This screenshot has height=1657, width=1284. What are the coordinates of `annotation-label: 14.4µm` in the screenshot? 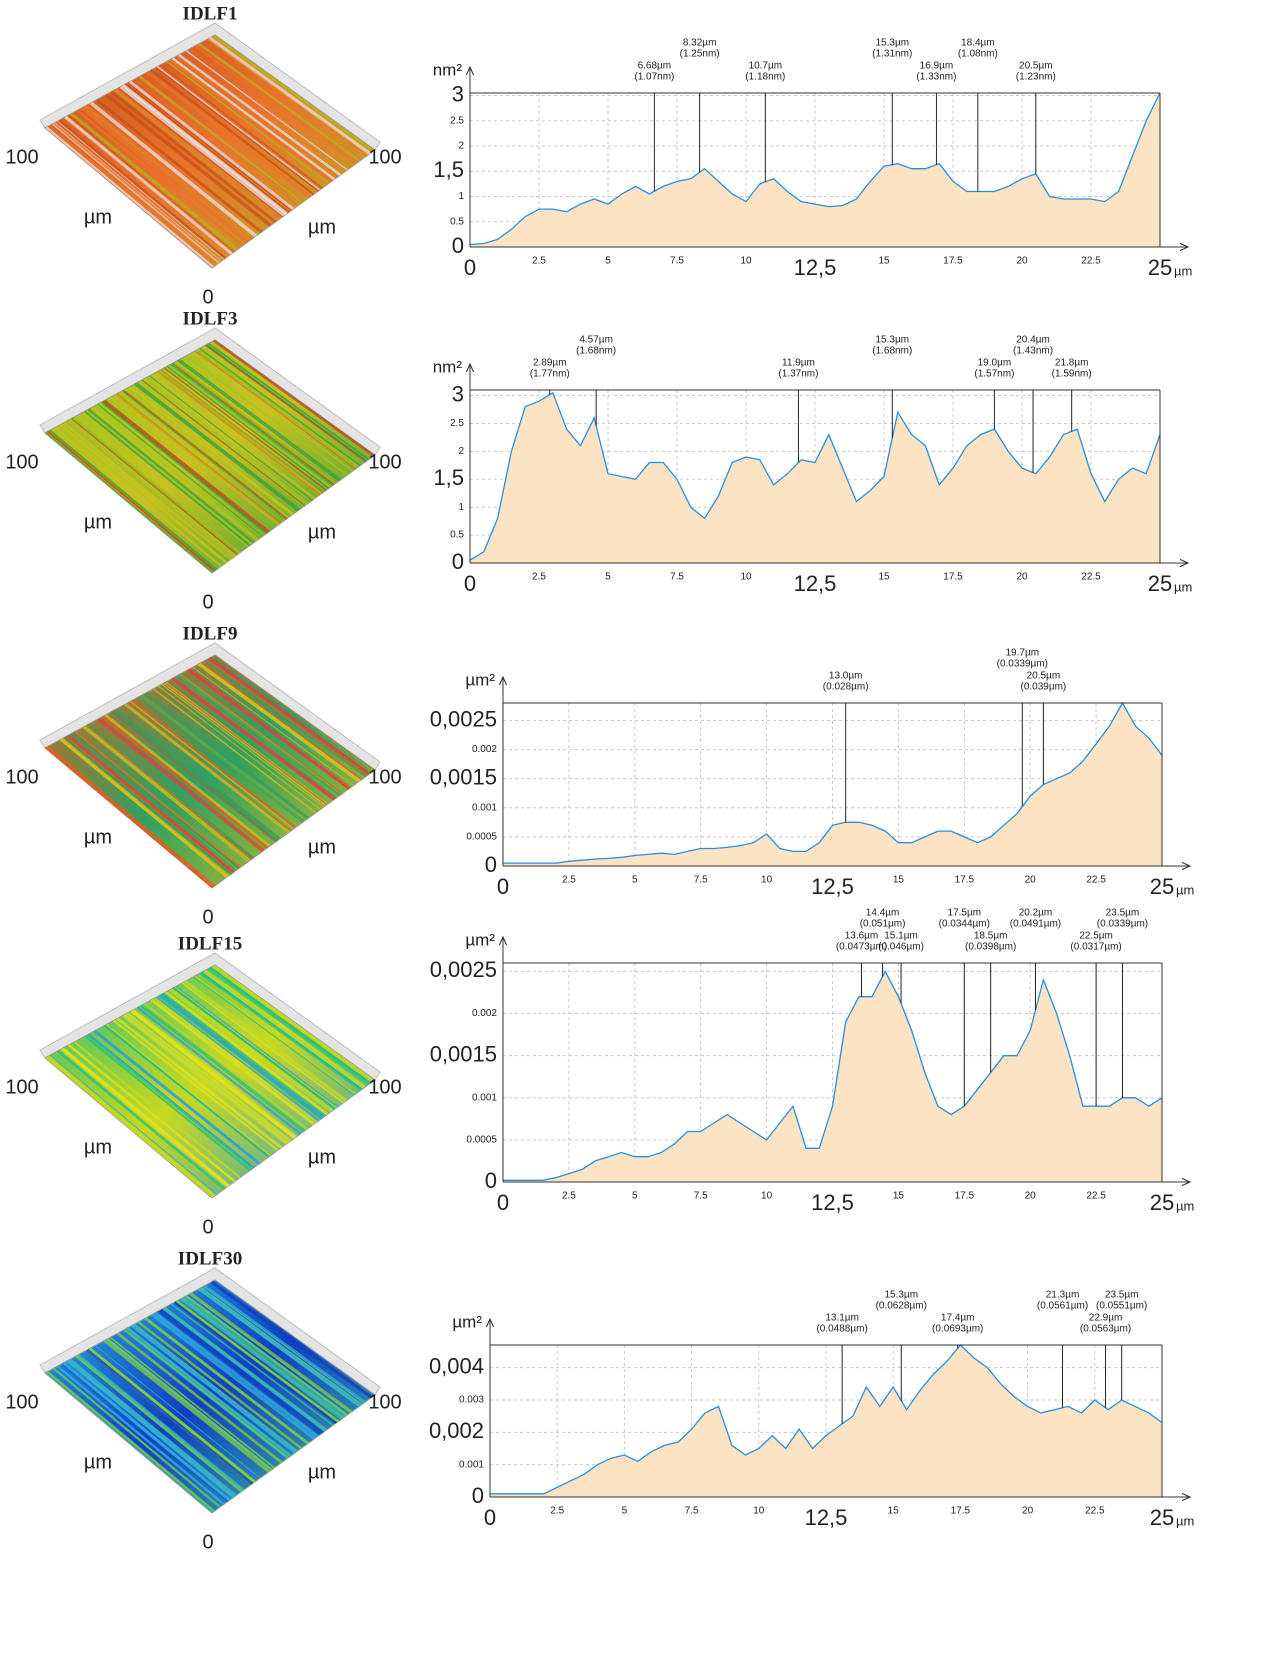 It's located at (883, 913).